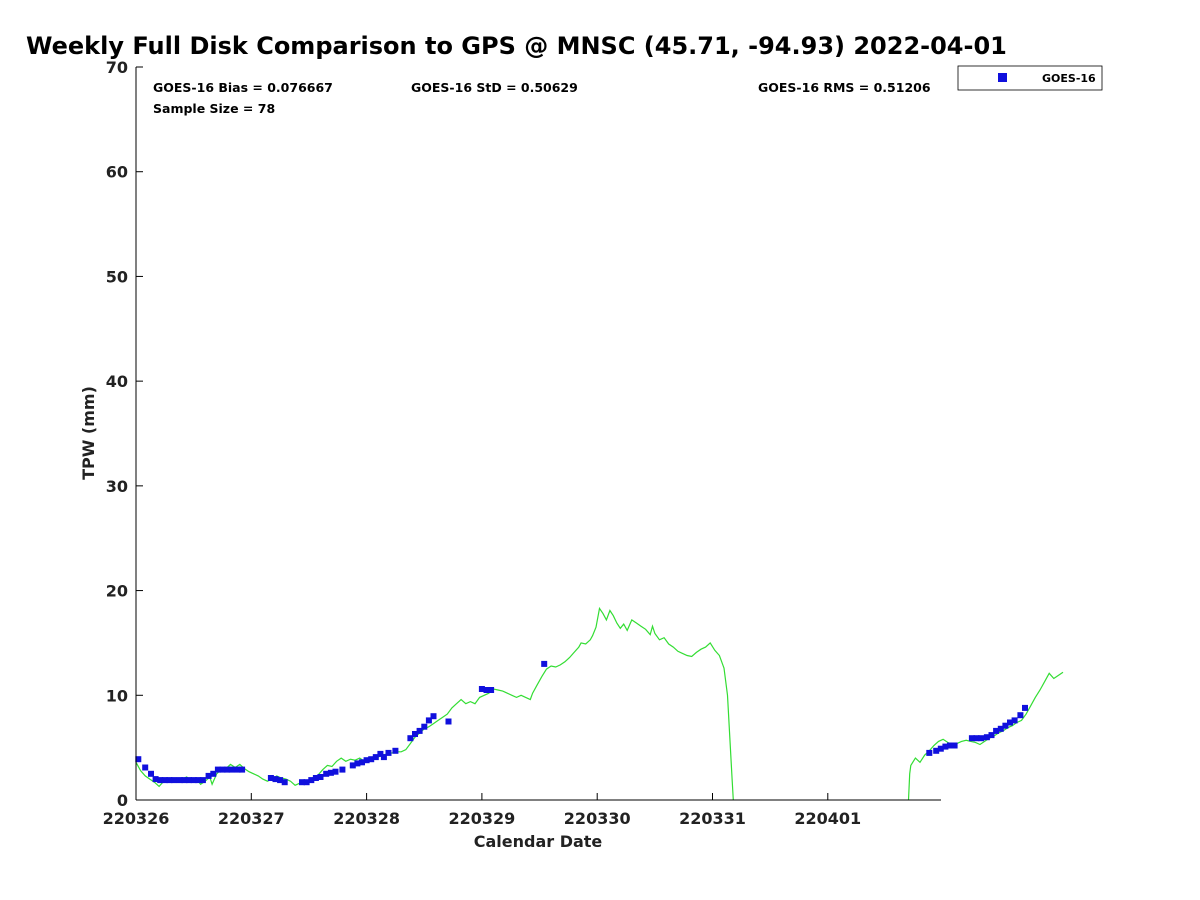  Describe the element at coordinates (1069, 78) in the screenshot. I see `legend-label: GOES-16` at that location.